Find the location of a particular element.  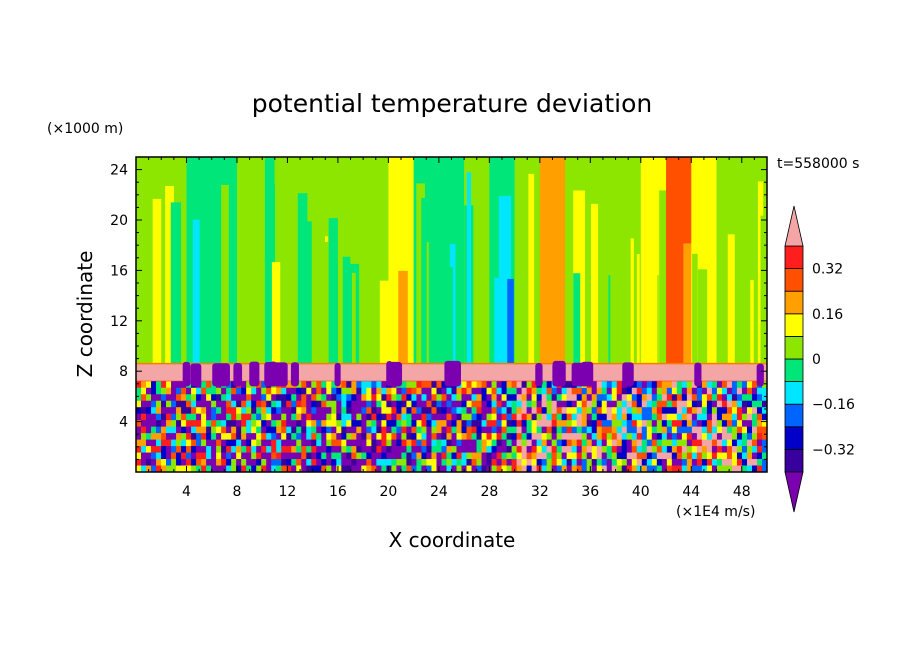

colorbar-segment is located at coordinates (794, 325).